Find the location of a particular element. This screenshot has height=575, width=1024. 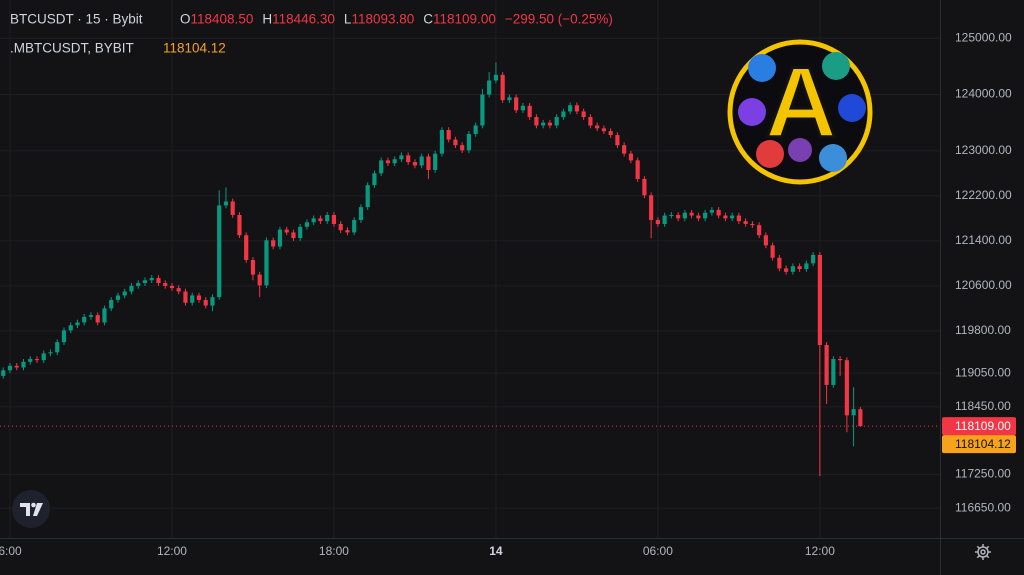

y-tick-label: 117250.00 is located at coordinates (983, 474).